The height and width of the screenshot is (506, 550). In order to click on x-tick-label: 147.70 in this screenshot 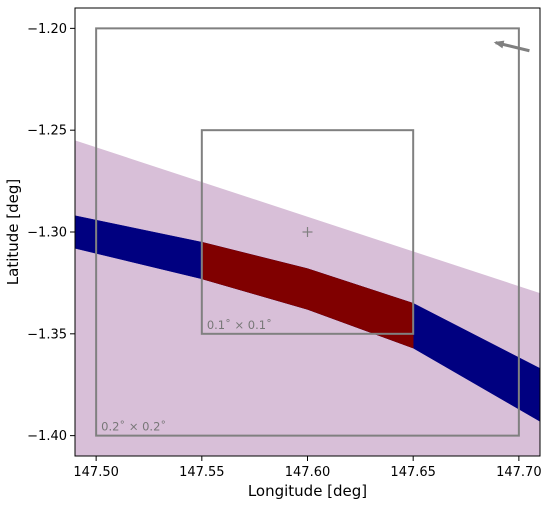, I will do `click(519, 472)`.